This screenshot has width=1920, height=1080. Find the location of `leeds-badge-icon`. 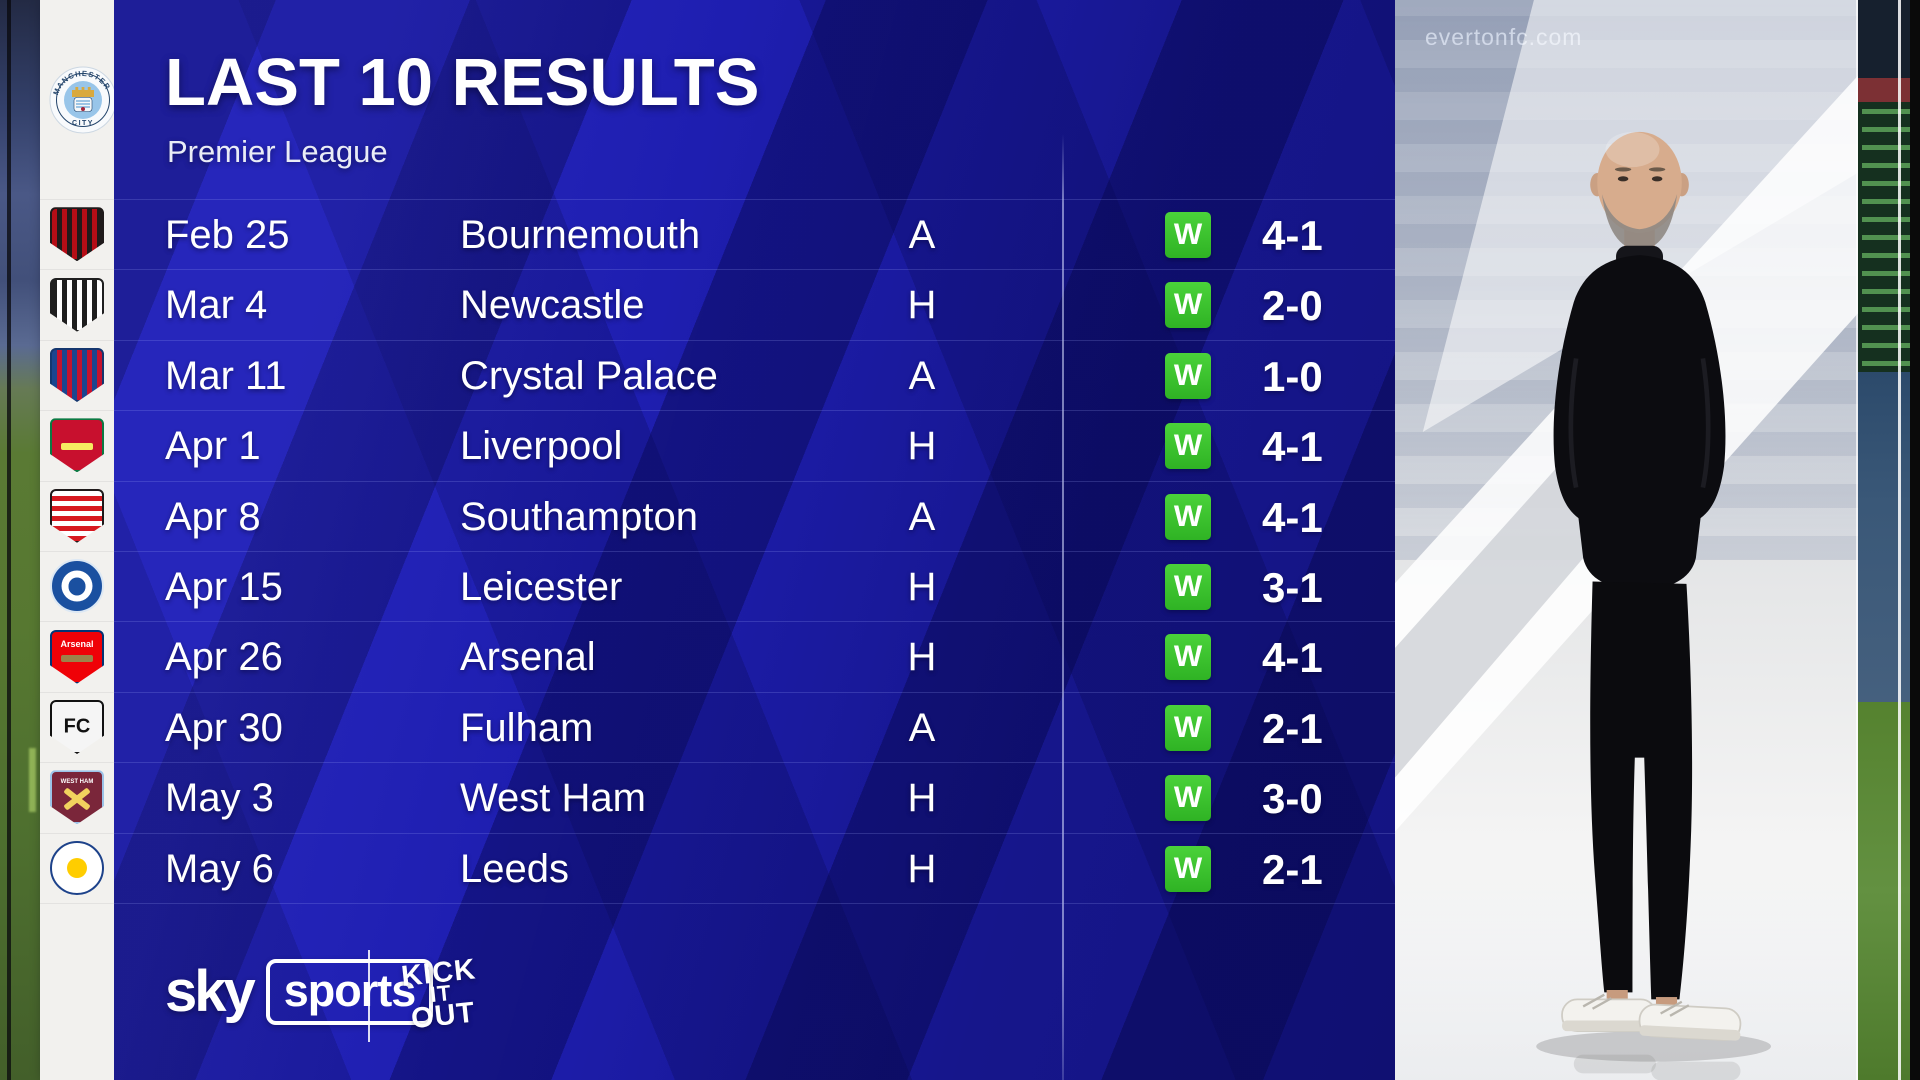

leeds-badge-icon is located at coordinates (77, 867).